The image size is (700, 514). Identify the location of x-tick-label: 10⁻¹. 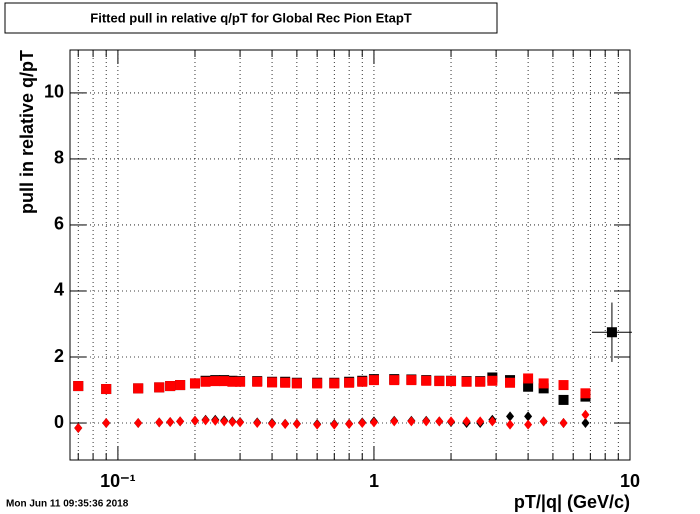
(118, 481).